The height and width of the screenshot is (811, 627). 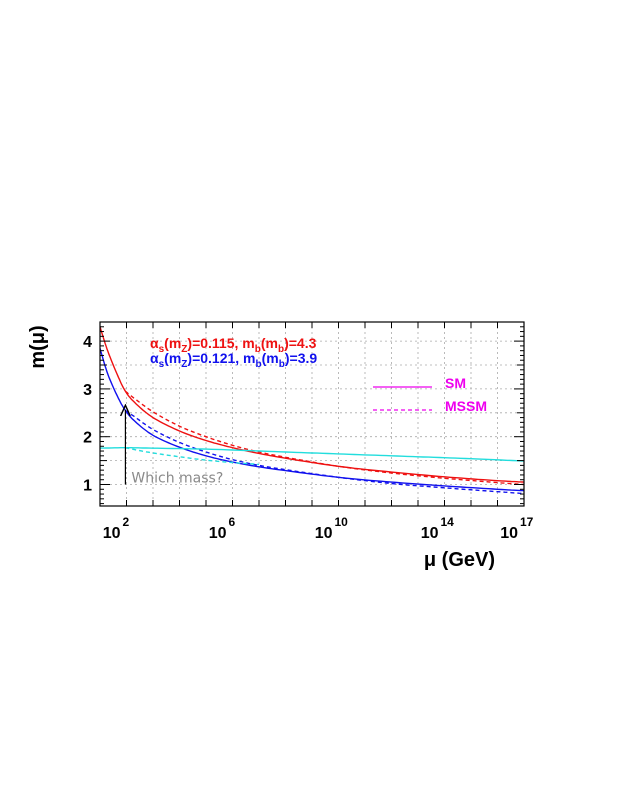 I want to click on y-tick-label: 1, so click(x=87, y=485).